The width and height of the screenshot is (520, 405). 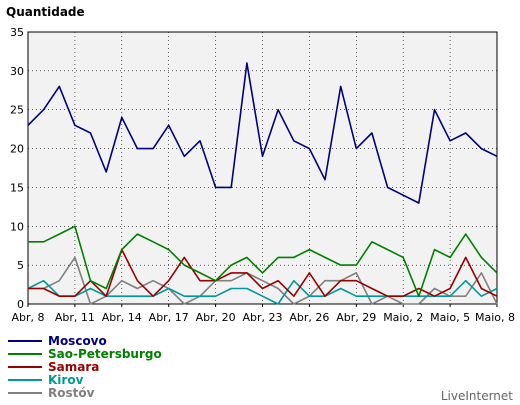 I want to click on legend-label-moscovo: Moscovo, so click(x=77, y=341).